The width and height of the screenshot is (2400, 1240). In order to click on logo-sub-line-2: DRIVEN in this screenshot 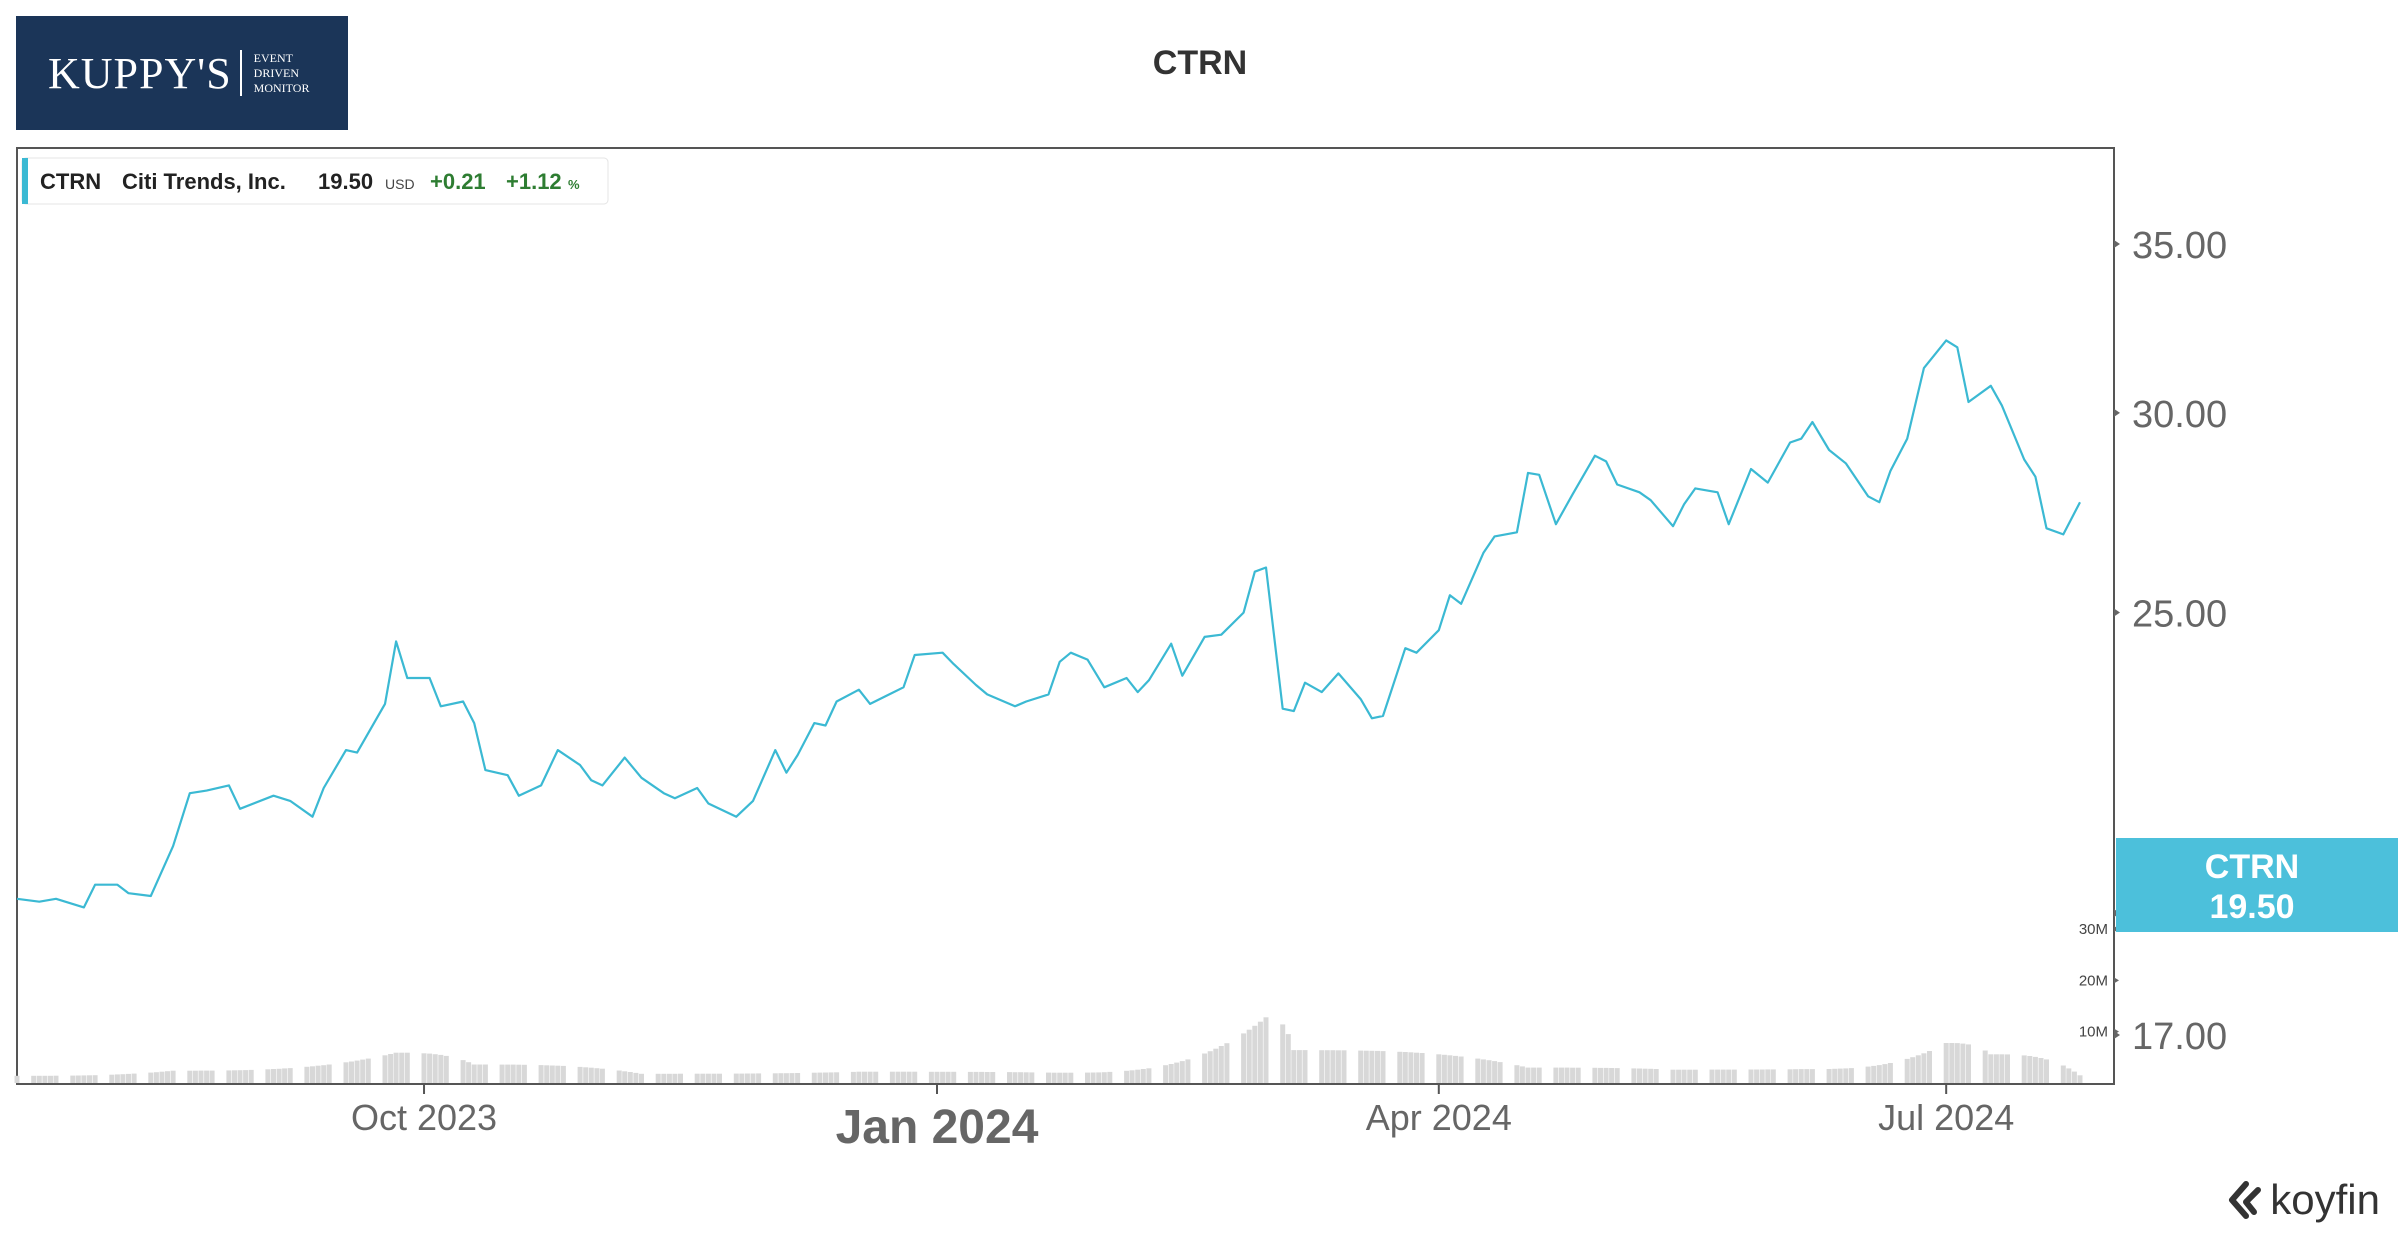, I will do `click(276, 72)`.